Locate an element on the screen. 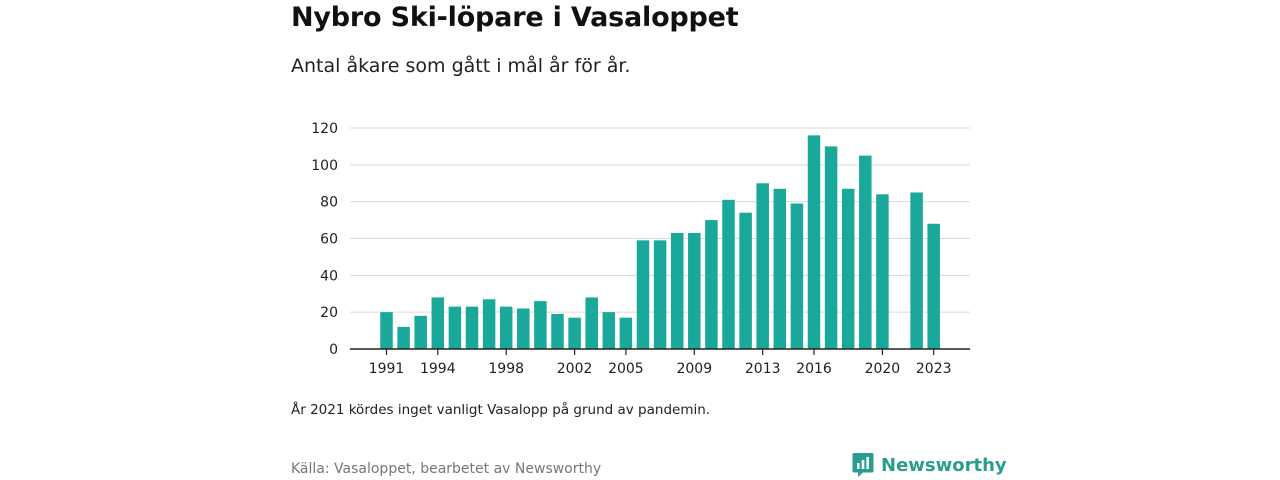  x-tick-label: 2023 is located at coordinates (934, 369).